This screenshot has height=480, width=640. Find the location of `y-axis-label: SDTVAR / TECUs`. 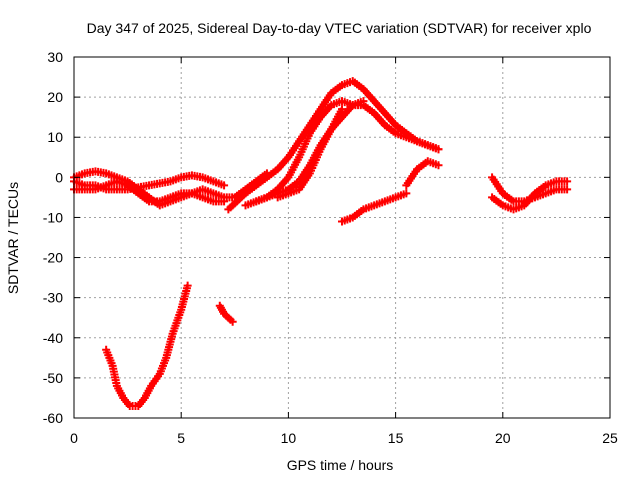

y-axis-label: SDTVAR / TECUs is located at coordinates (13, 238).